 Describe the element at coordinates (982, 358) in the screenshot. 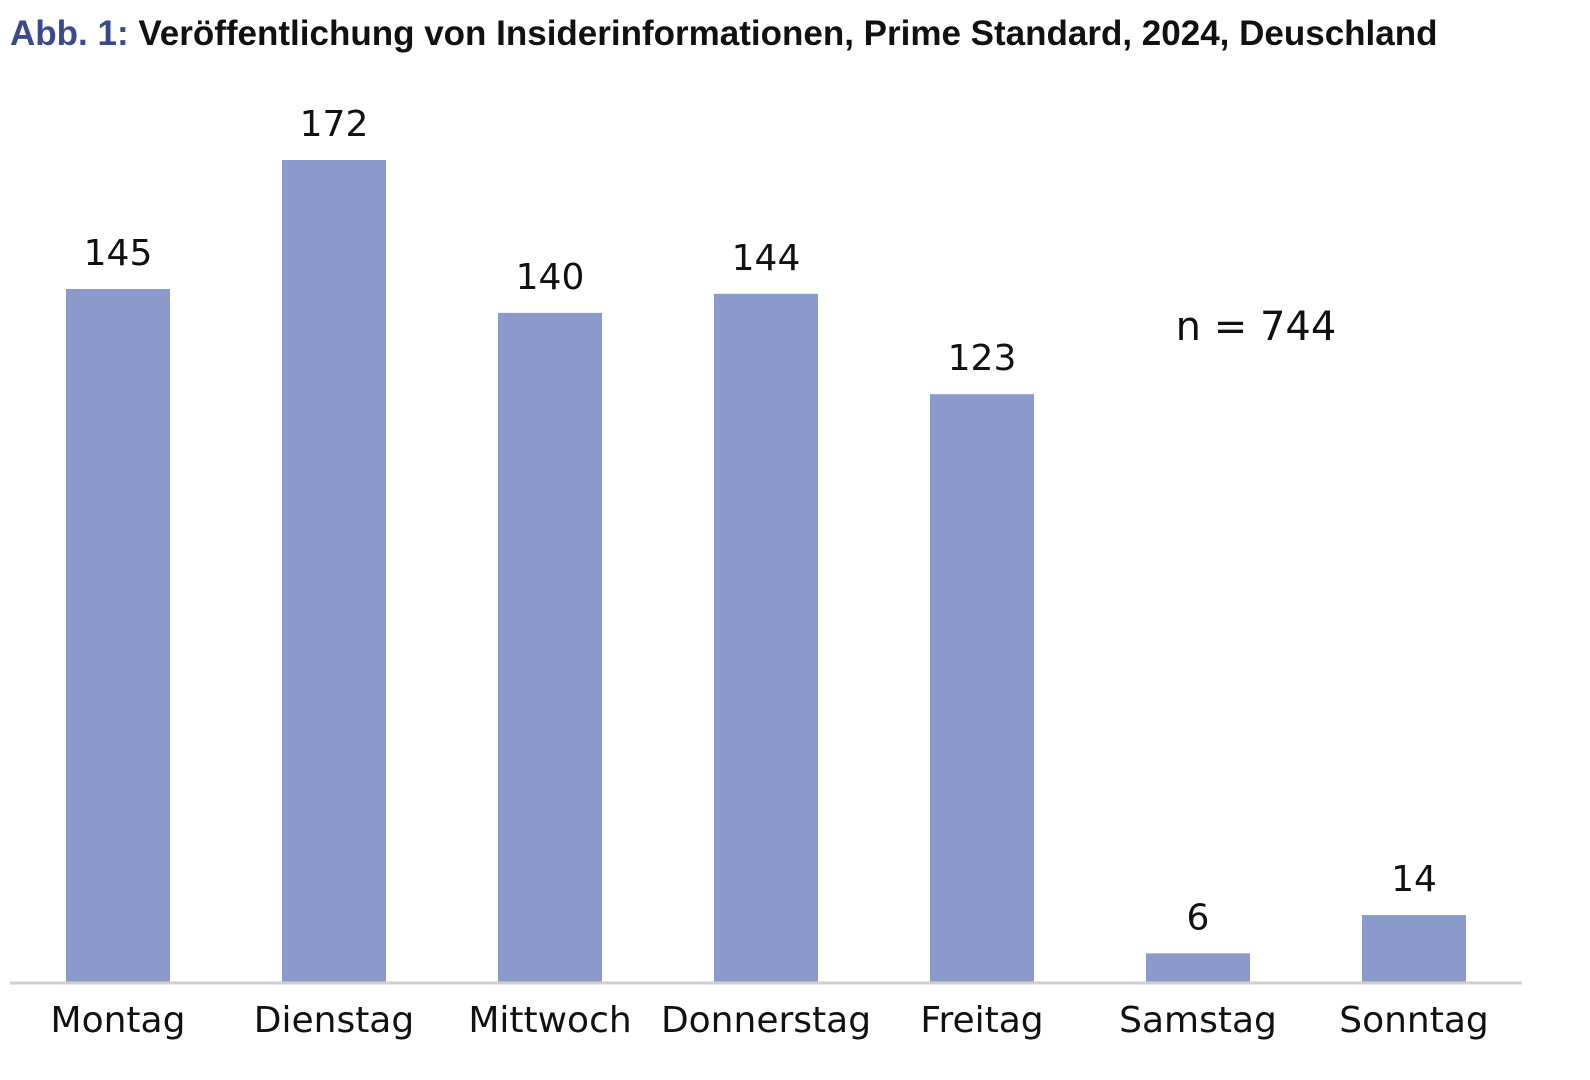

I see `value-label-freitag: 123` at that location.